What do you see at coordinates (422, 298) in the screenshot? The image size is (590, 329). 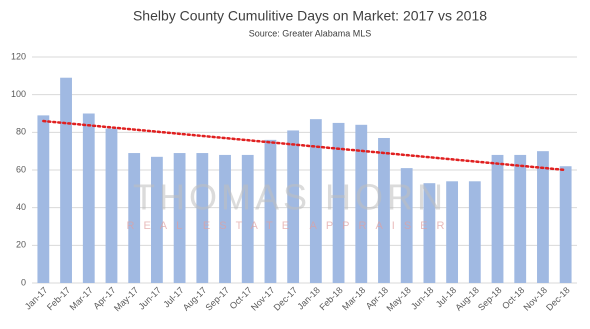 I see `x-tick-label: Jun-18` at bounding box center [422, 298].